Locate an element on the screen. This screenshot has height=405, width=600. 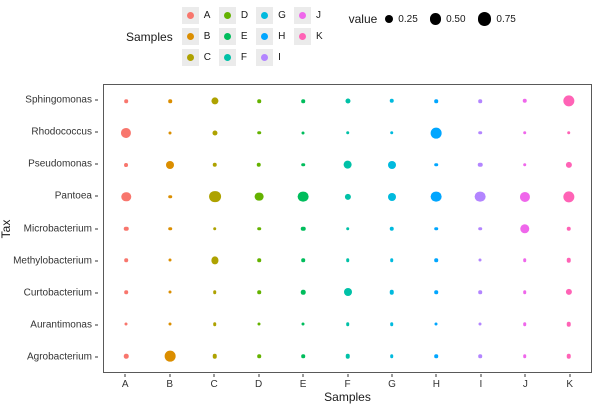
value-legend-key: 0.75 is located at coordinates (496, 19).